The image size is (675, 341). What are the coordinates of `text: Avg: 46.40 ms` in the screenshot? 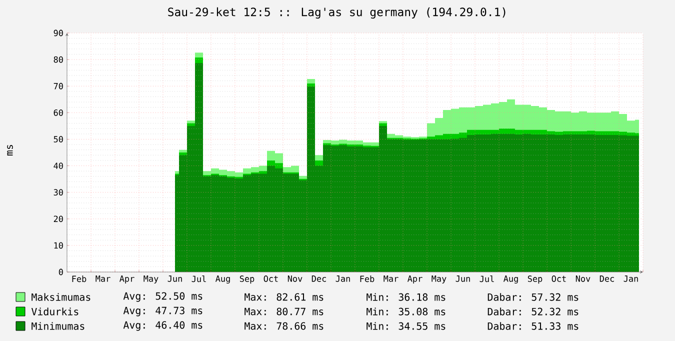 It's located at (162, 326).